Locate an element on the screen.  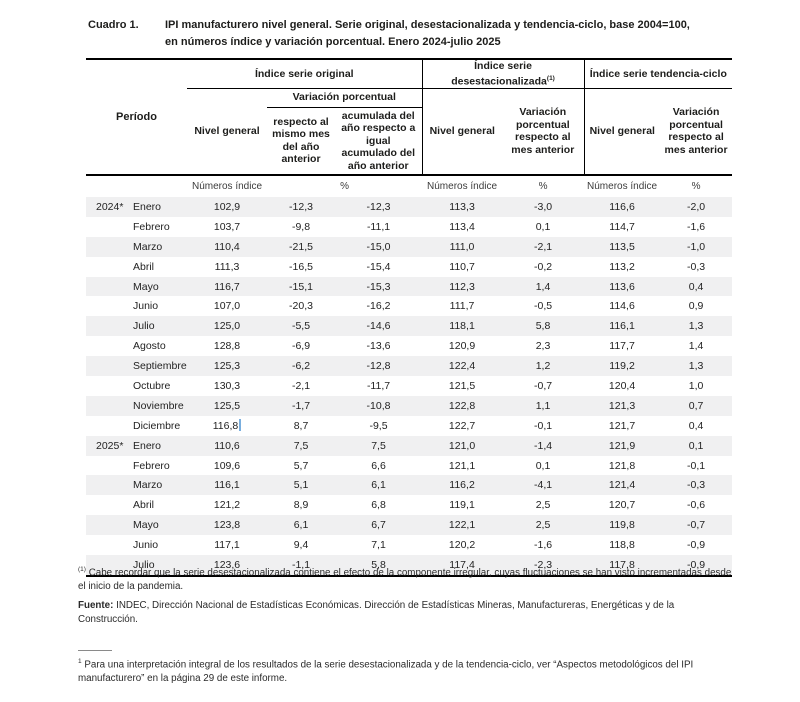
table-row: Junio 117,1 9,4 7,1 120,2 -1,6 118,8 -0,9 is located at coordinates (409, 545).